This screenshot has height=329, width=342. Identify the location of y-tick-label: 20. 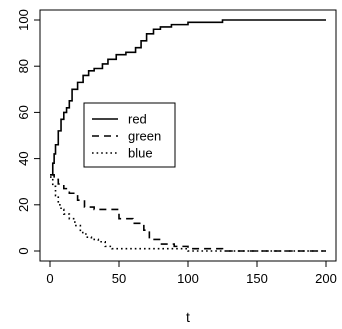
(23, 205).